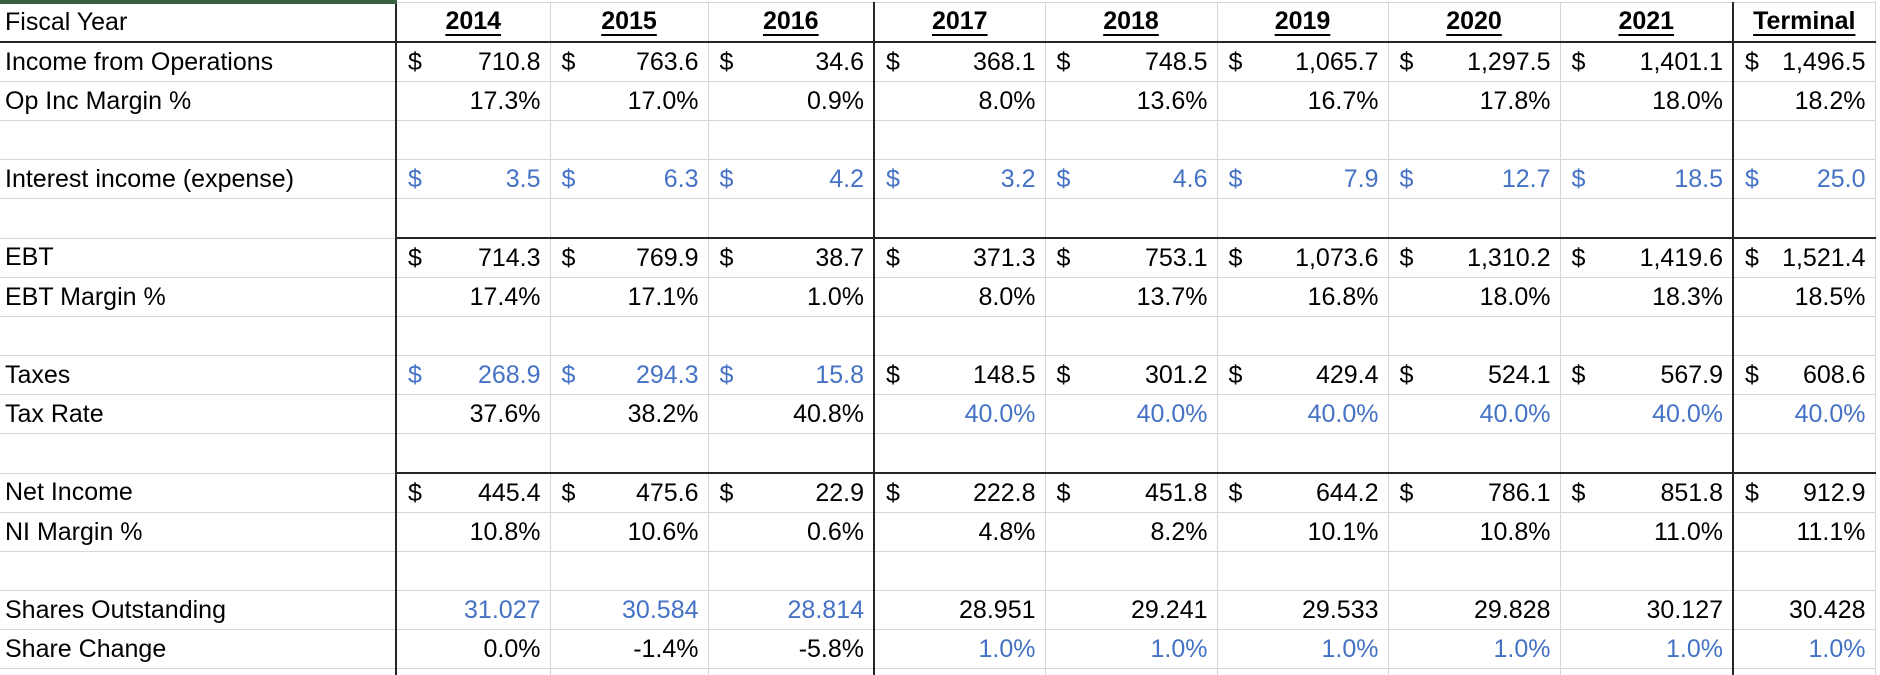 This screenshot has width=1880, height=675. Describe the element at coordinates (1131, 179) in the screenshot. I see `cell-interest-income-expense-2018: $4.6` at that location.